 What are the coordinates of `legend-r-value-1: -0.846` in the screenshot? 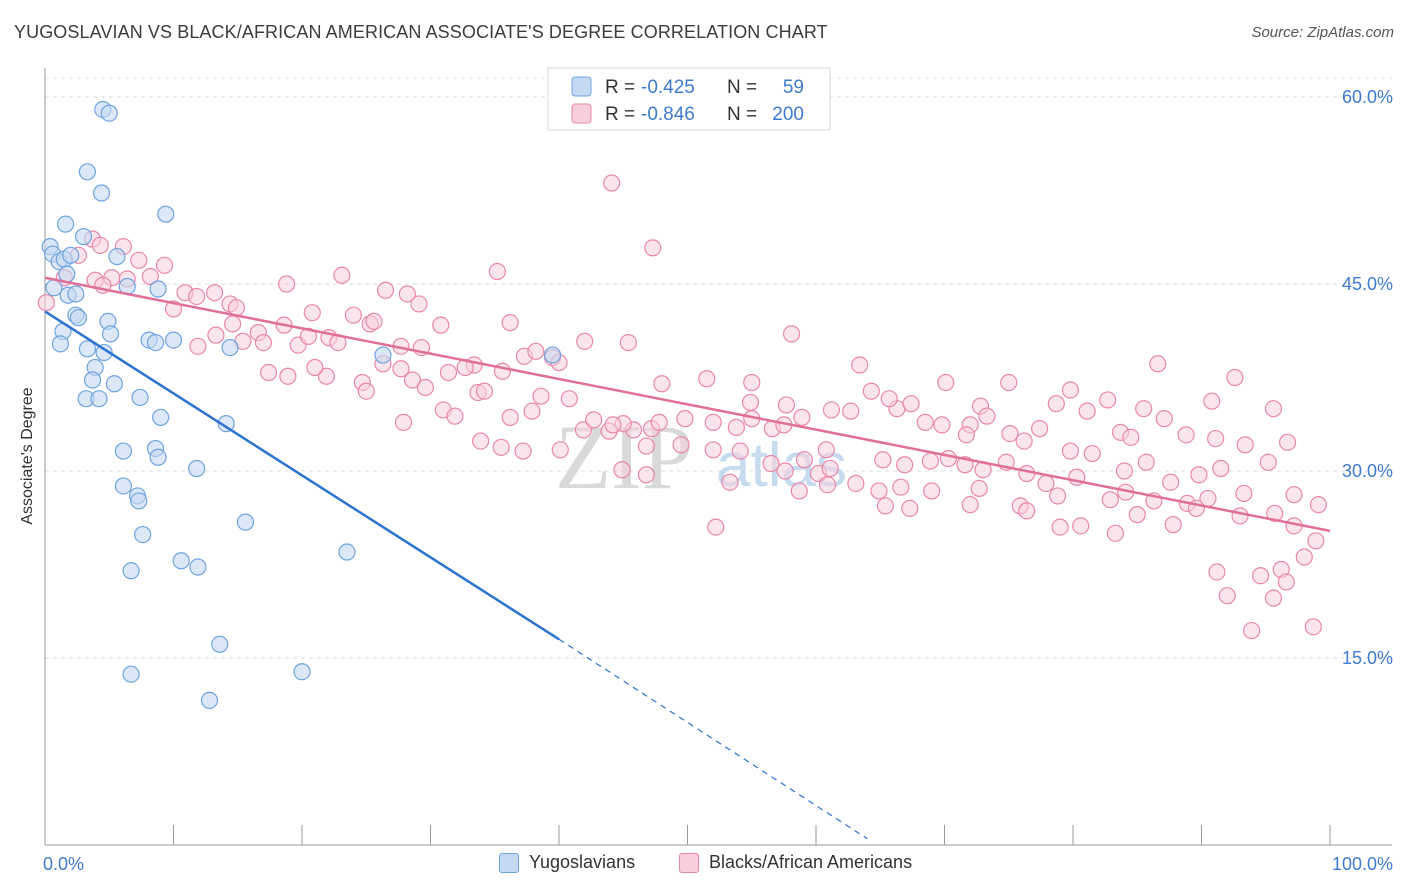 It's located at (668, 114).